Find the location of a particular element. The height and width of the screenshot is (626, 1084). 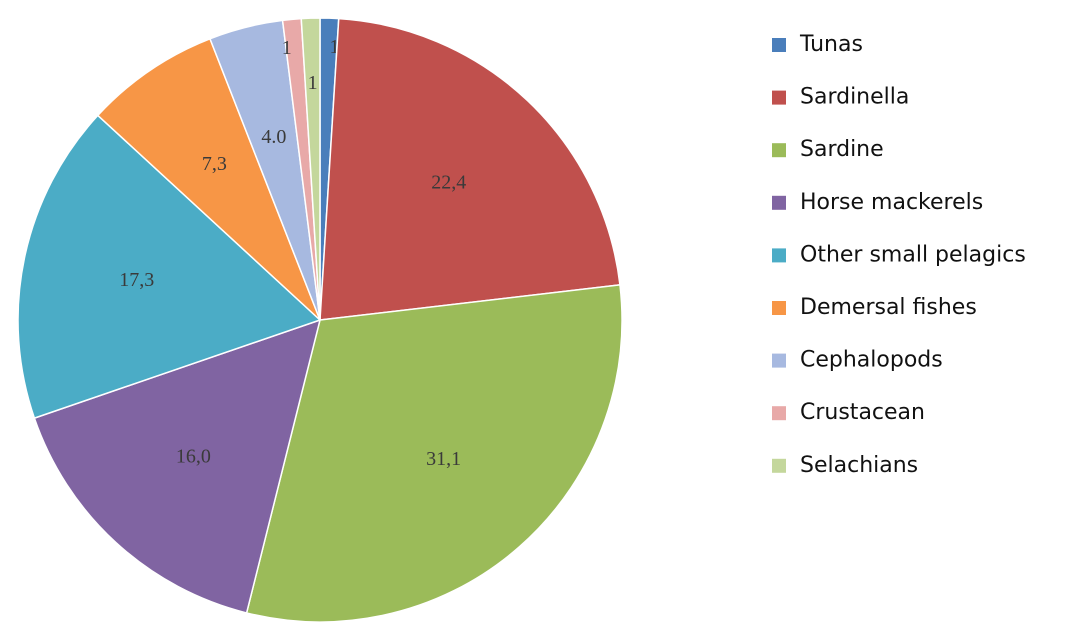

slice-label: 17,3 is located at coordinates (136, 280).